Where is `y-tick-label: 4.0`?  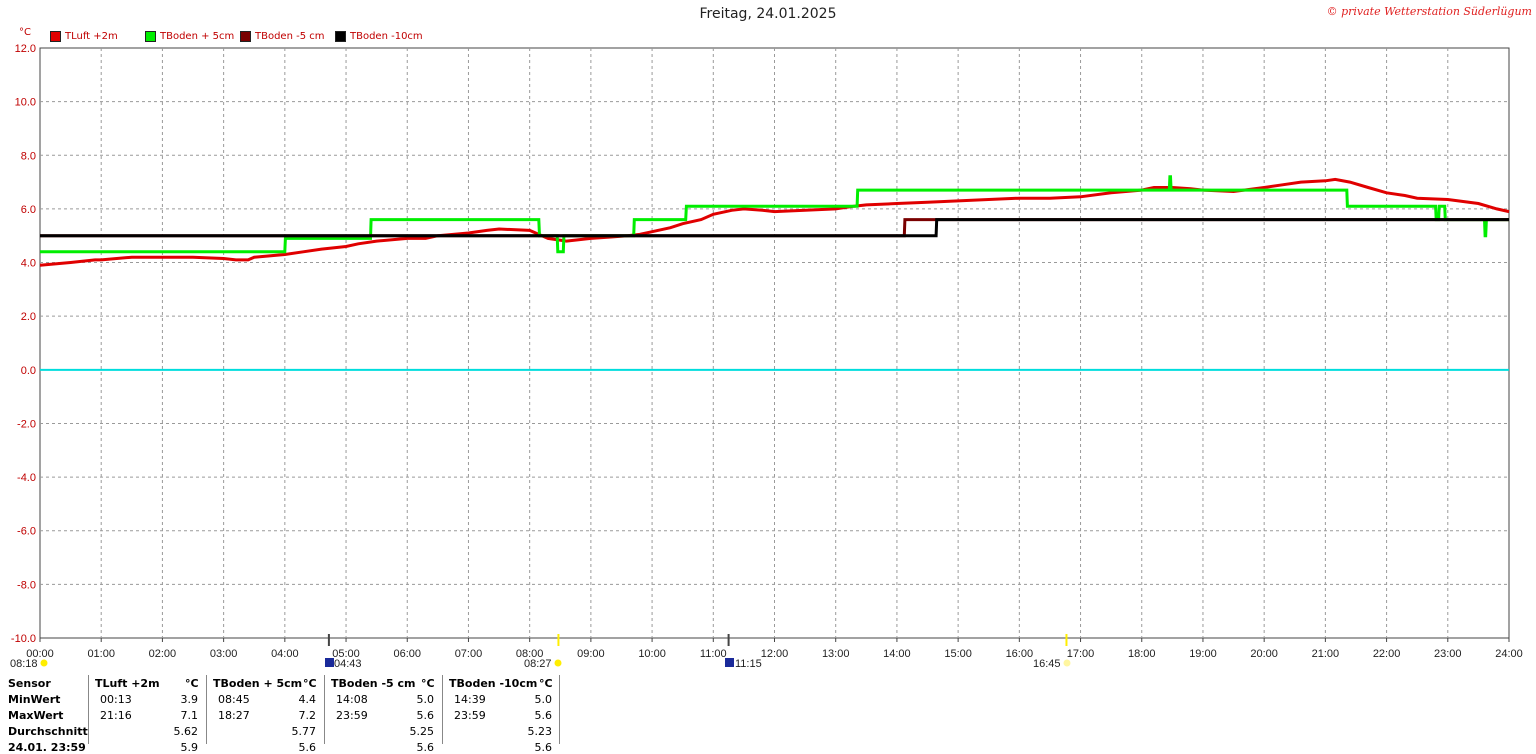 y-tick-label: 4.0 is located at coordinates (28, 264).